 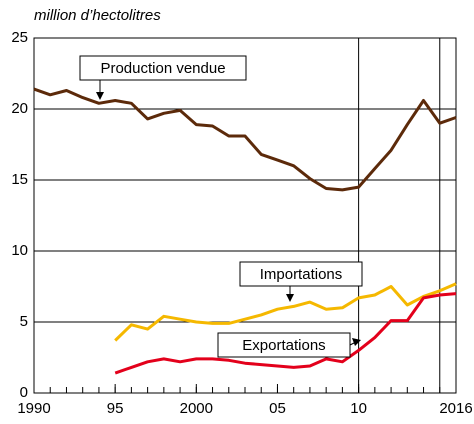 I want to click on y-tick-label: 20, so click(x=19, y=108).